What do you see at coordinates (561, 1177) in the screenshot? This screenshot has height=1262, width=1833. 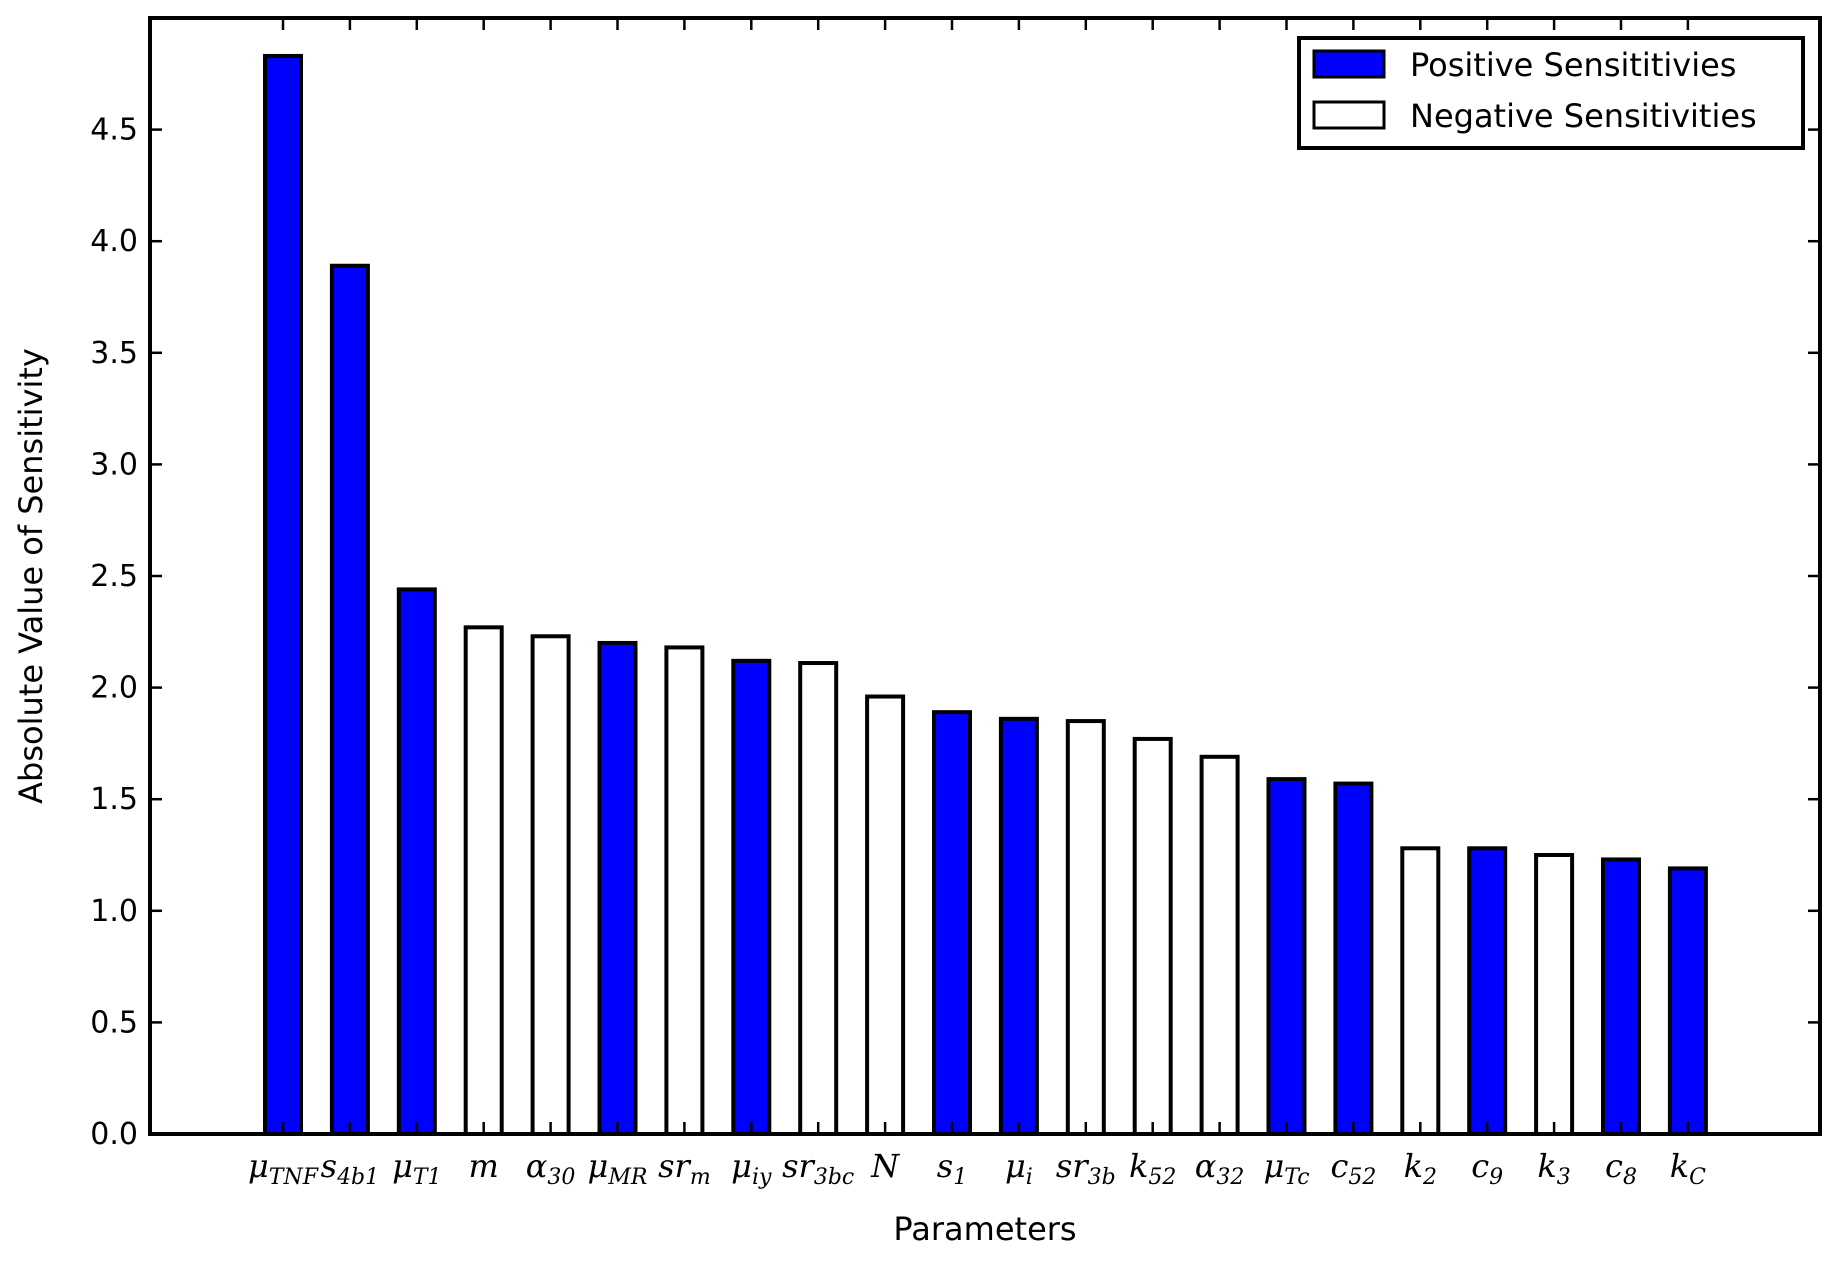 I see `x-tick-label-subscript: 30` at bounding box center [561, 1177].